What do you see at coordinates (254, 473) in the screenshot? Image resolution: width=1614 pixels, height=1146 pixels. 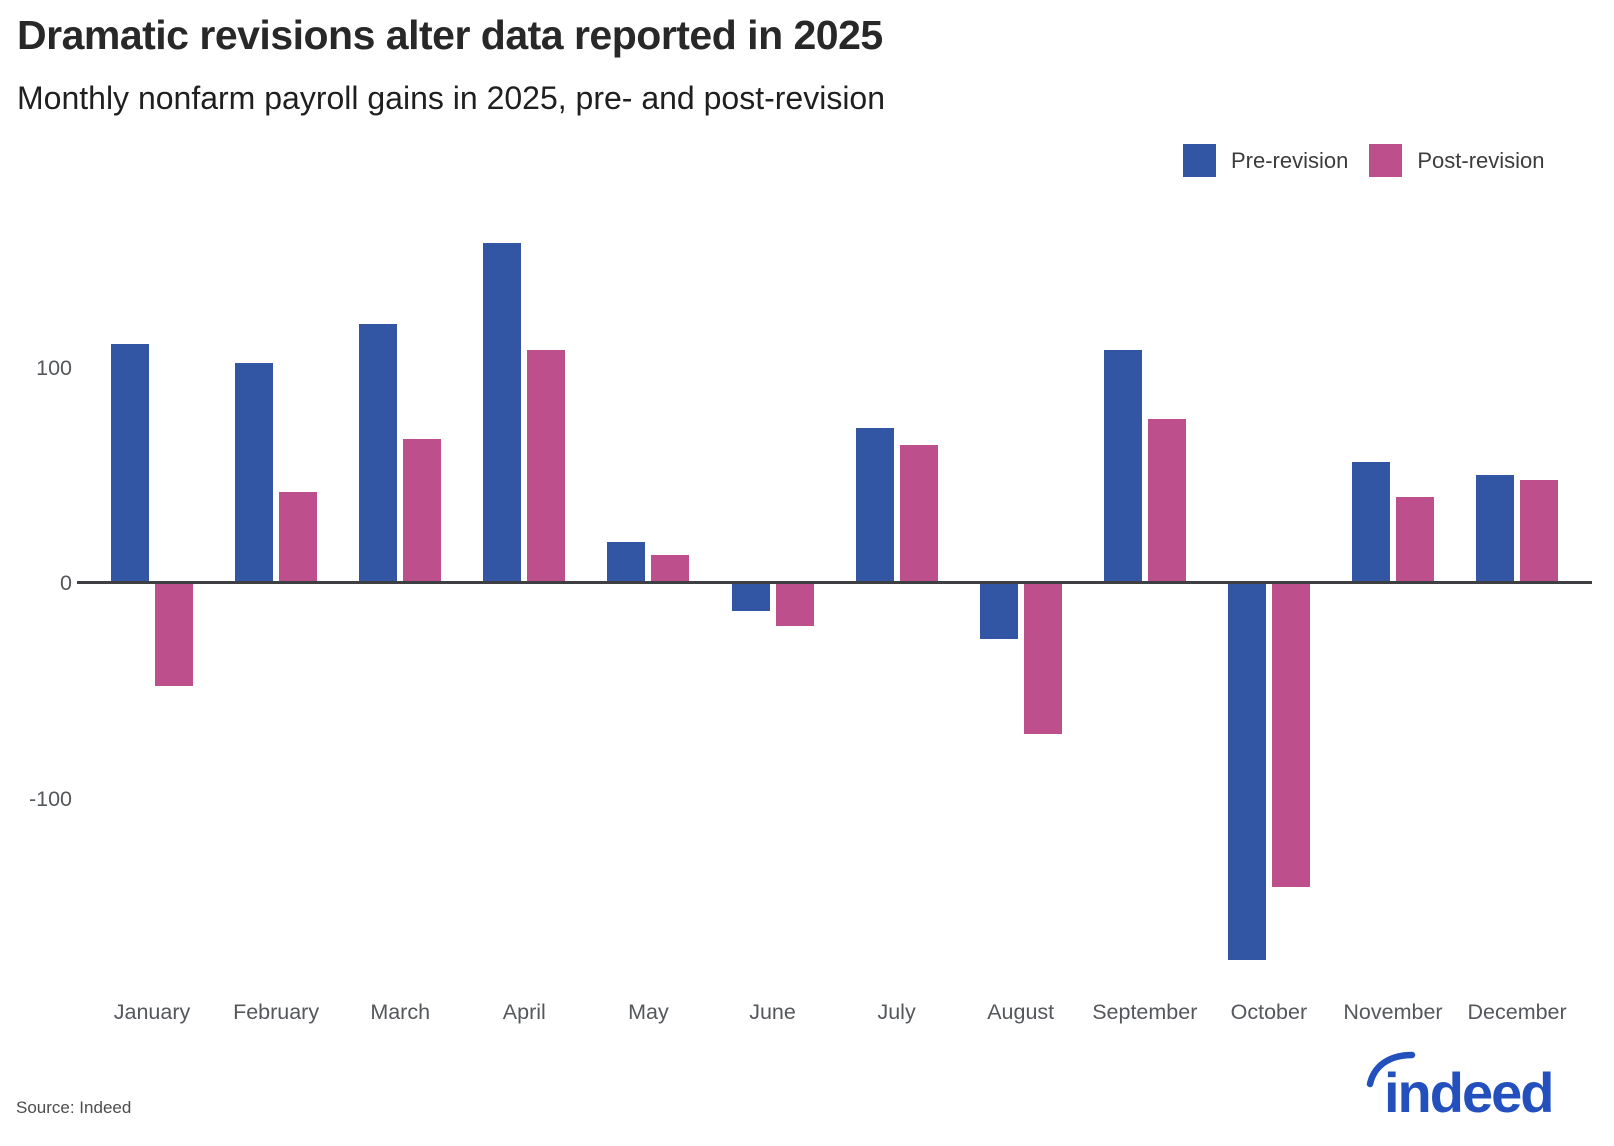 I see `pre-revision-bar-february` at bounding box center [254, 473].